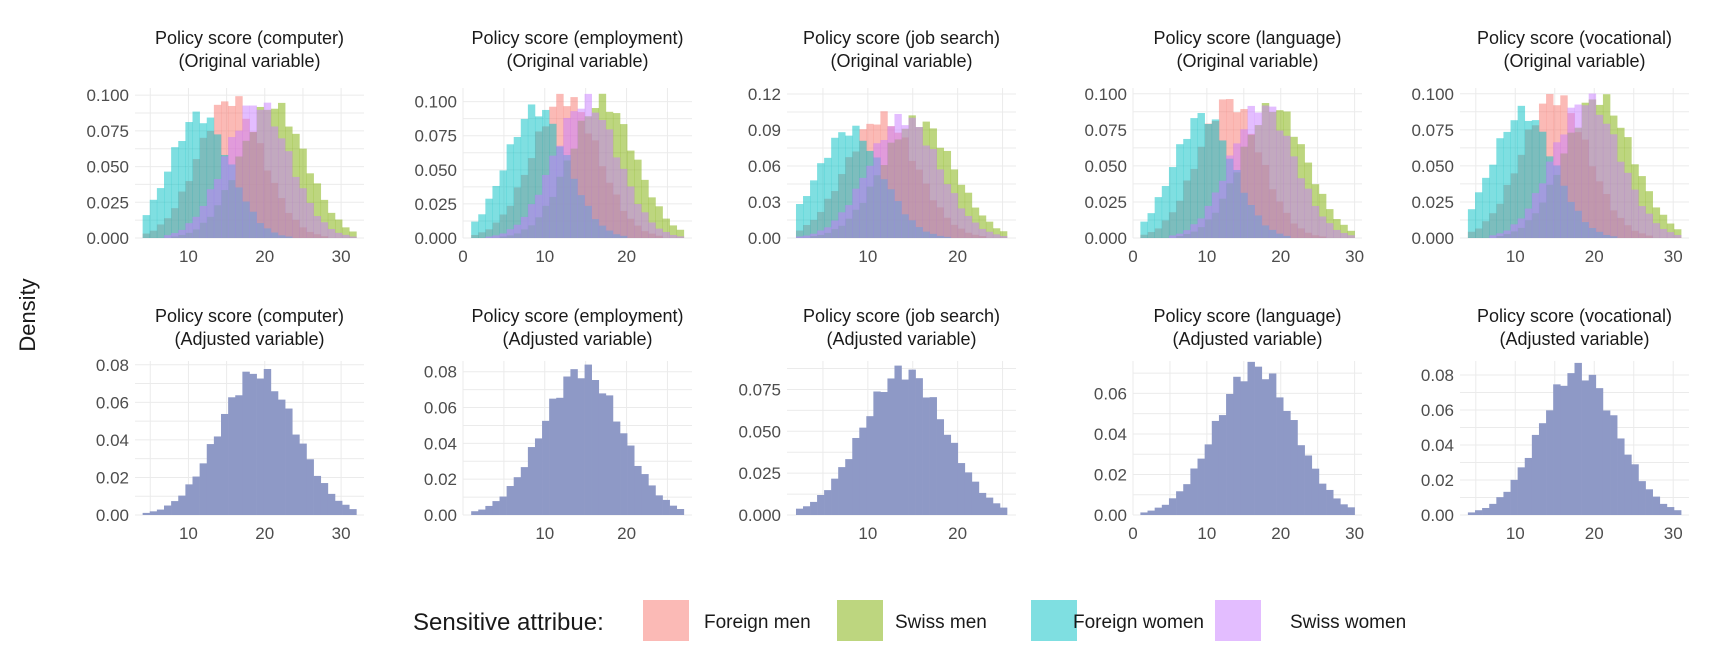 This screenshot has height=672, width=1728. Describe the element at coordinates (508, 622) in the screenshot. I see `legend-title: Sensitive attribue:` at that location.